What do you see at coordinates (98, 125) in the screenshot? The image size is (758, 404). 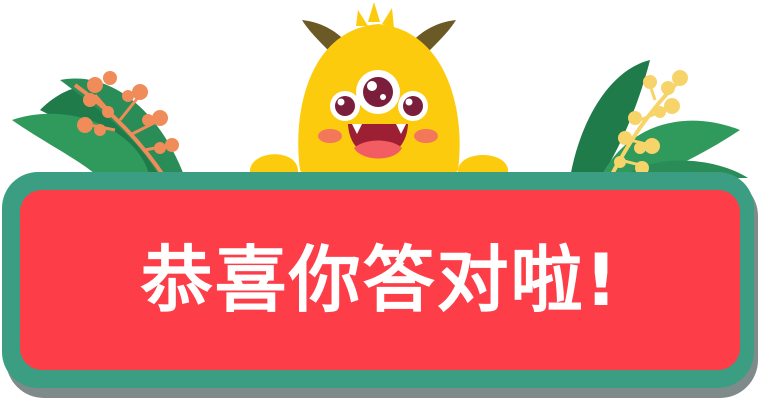 I see `leaf-with-orange-berries-icon` at bounding box center [98, 125].